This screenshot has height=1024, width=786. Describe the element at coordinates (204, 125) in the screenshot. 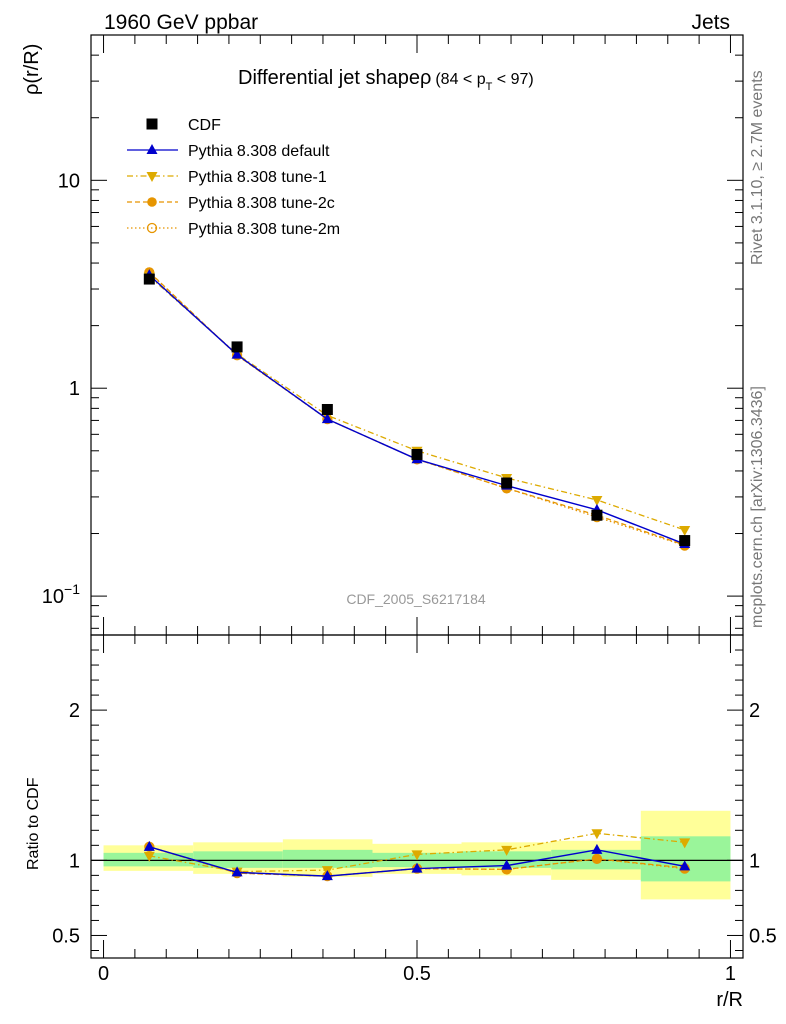

I see `legend-label-cdf: CDF` at that location.